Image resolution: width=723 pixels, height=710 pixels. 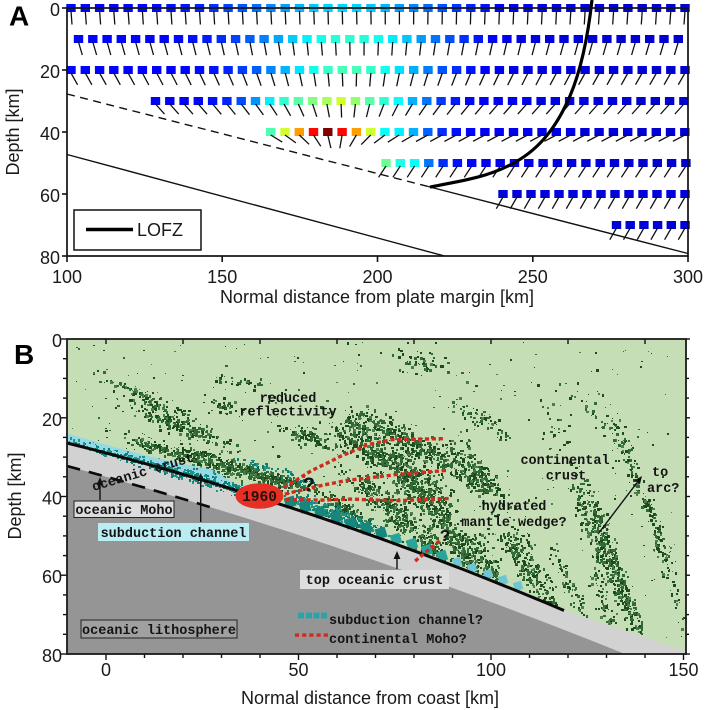 I want to click on svg-text: continental Moho?, so click(x=398, y=640).